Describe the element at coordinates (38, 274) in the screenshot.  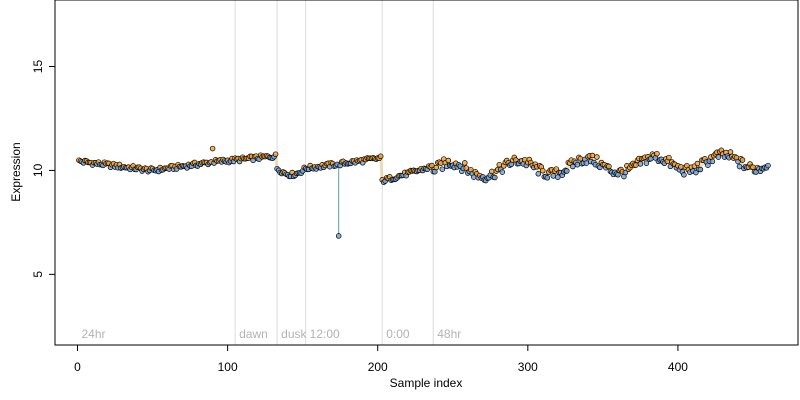
I see `y-tick-label: 5` at that location.